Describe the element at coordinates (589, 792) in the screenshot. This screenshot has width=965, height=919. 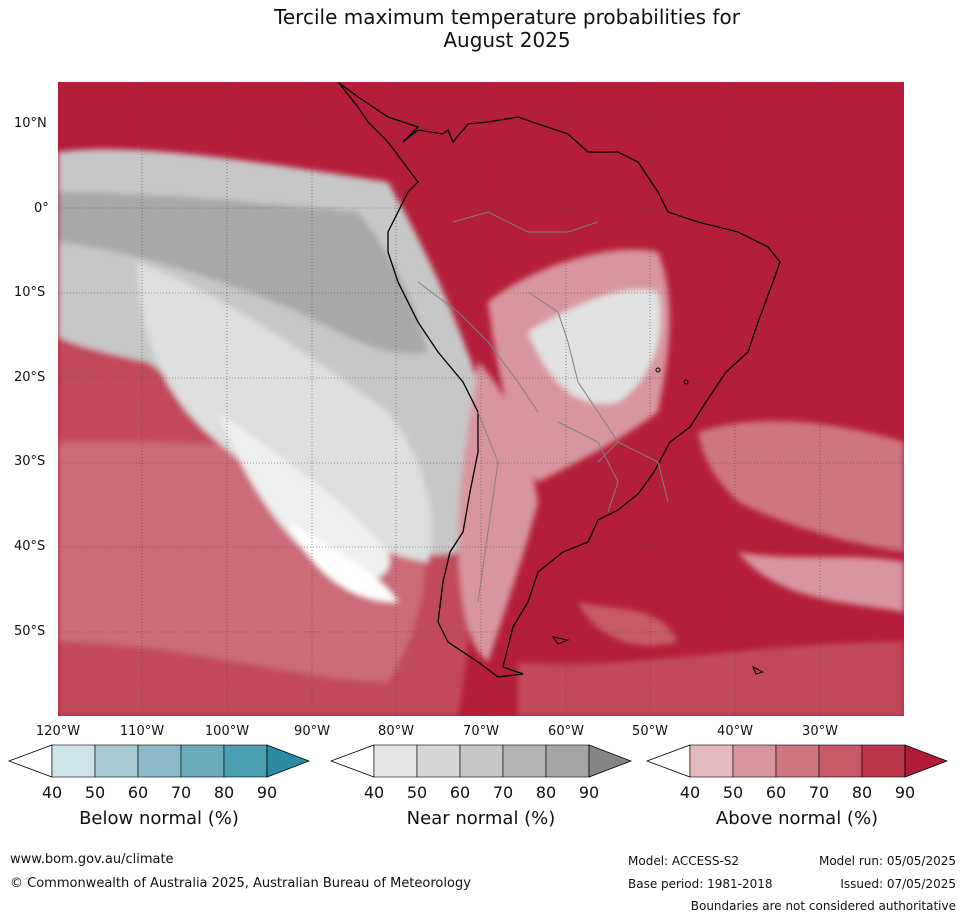
I see `cbar-near-tick: 90` at that location.